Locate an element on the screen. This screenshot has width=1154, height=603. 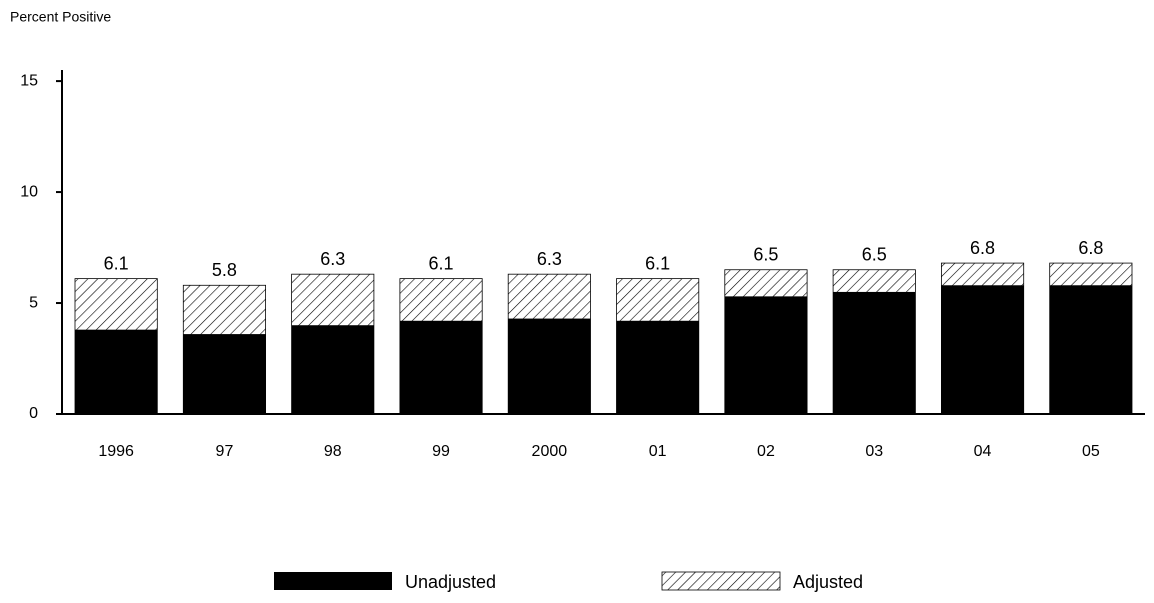
data-label: 5.8 is located at coordinates (224, 270).